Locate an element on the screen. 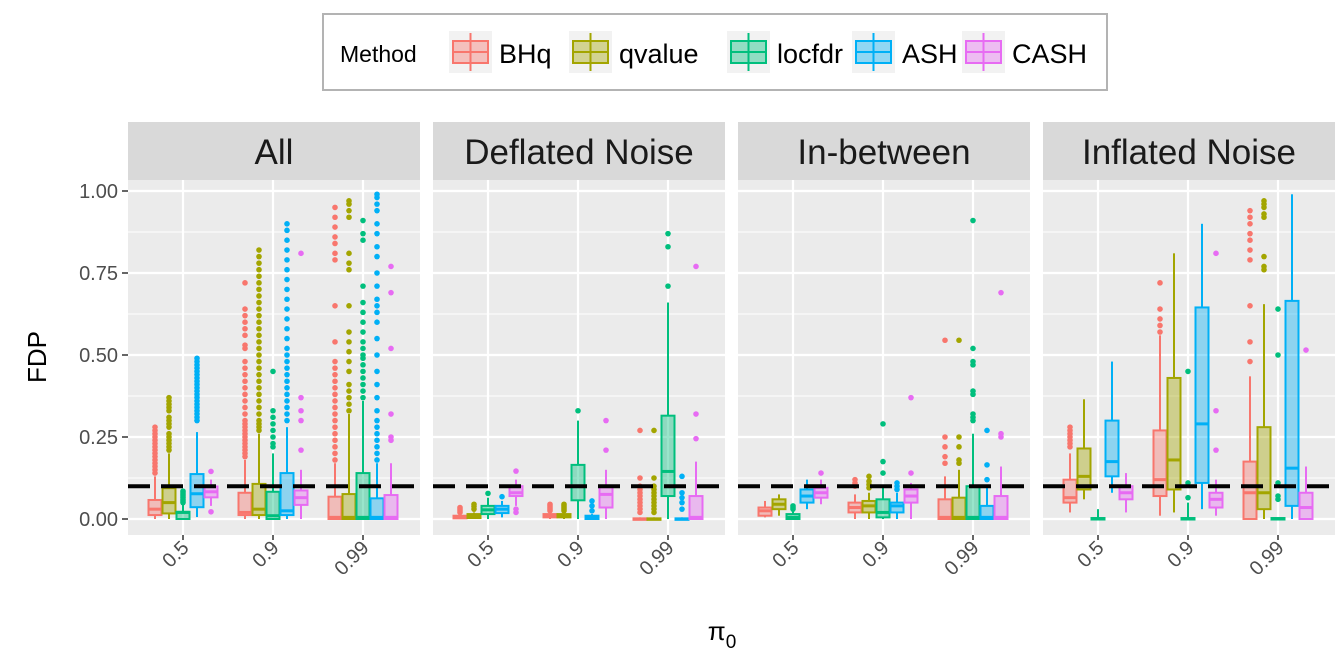 The image size is (1344, 672). box-qvalue-0.99 is located at coordinates (1264, 358).